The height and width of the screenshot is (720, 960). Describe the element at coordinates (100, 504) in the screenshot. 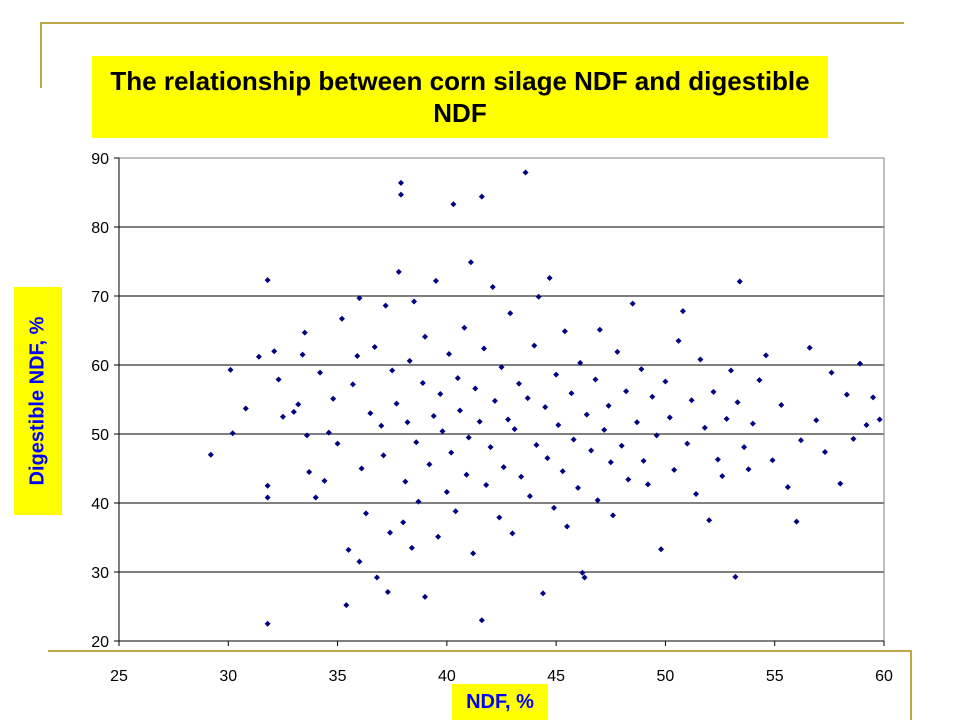

I see `y-tick-label: 40` at that location.